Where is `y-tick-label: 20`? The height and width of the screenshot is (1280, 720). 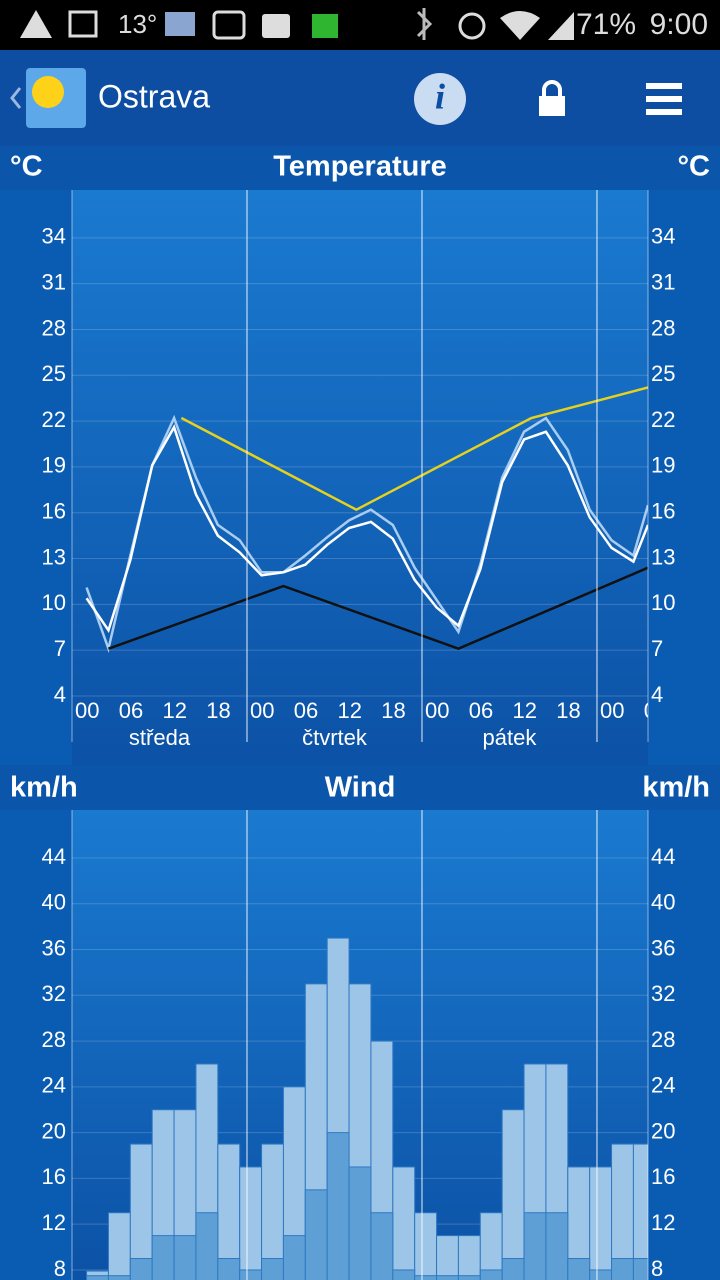 y-tick-label: 20 is located at coordinates (54, 1130).